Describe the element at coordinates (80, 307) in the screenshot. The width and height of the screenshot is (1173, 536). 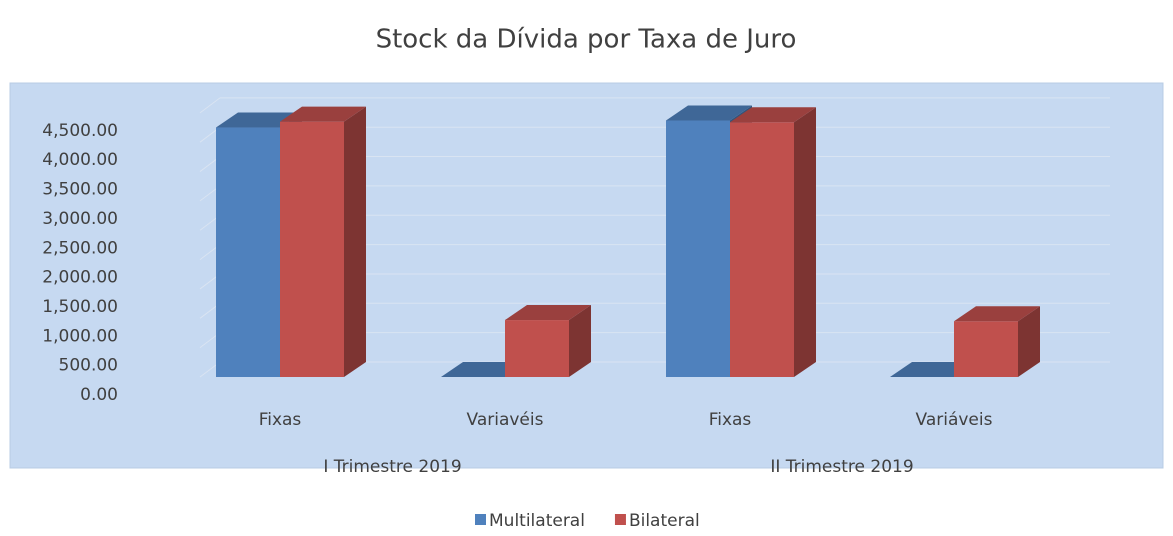
I see `y-tick-label: 1,500.00` at that location.